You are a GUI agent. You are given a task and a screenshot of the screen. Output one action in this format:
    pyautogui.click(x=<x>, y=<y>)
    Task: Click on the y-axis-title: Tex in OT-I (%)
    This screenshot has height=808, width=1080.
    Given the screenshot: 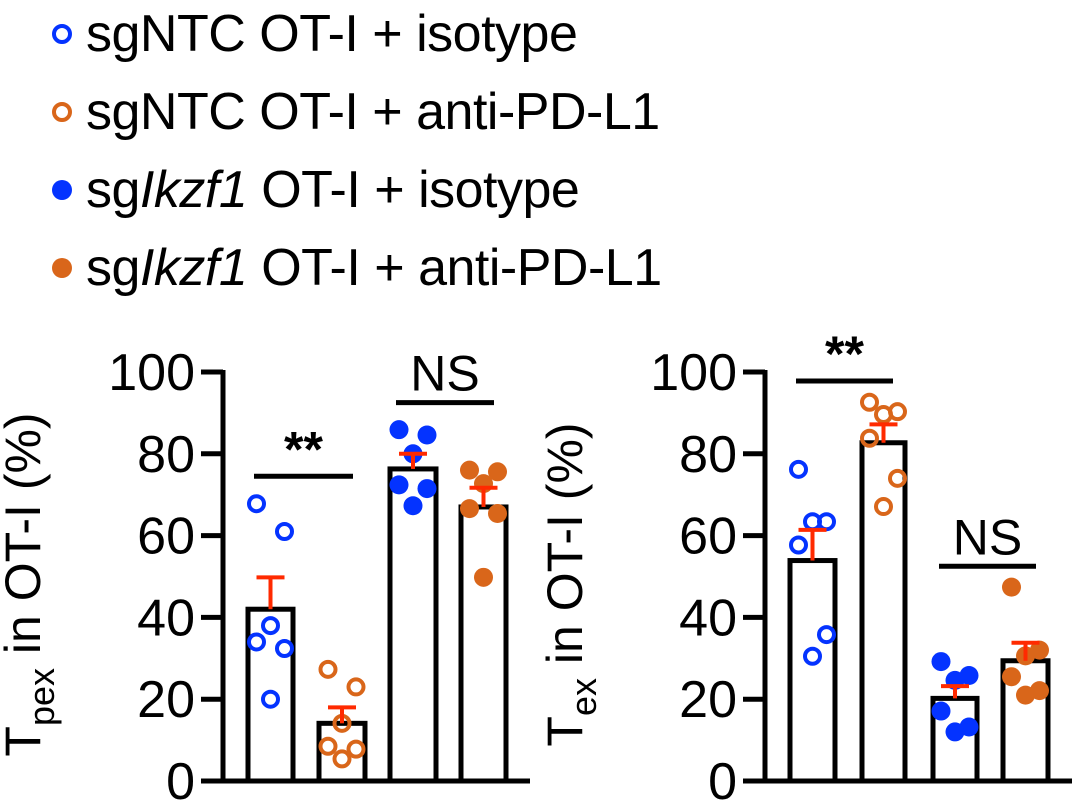 What is the action you would take?
    pyautogui.click(x=570, y=584)
    